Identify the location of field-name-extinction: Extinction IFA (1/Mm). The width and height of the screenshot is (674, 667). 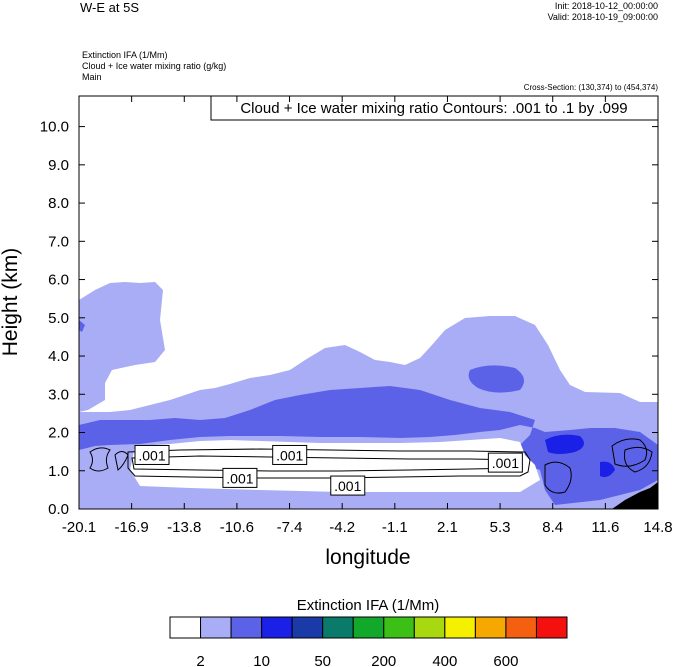
(125, 55).